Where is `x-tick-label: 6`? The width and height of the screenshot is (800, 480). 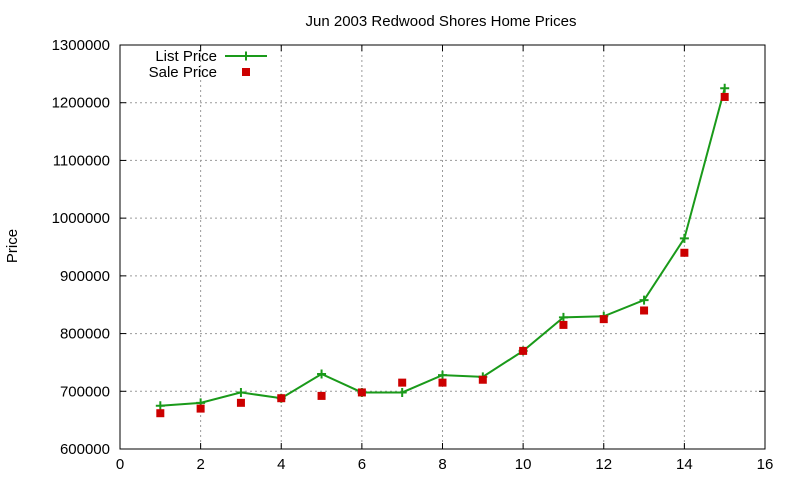
x-tick-label: 6 is located at coordinates (362, 464).